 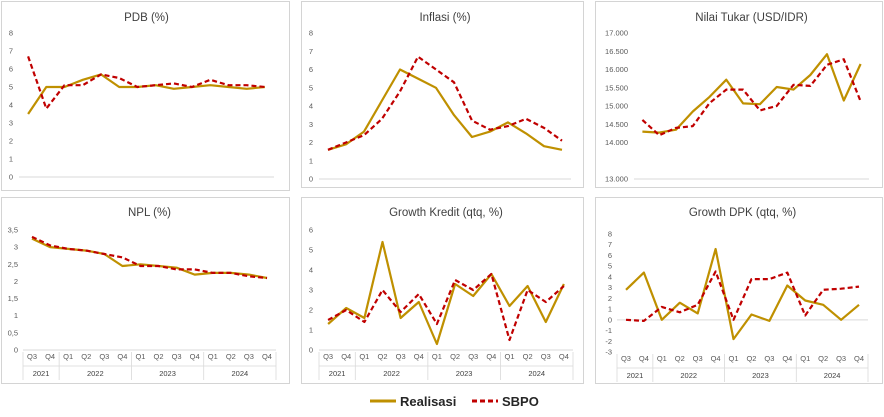 I want to click on chart-svg-pdb: PDB (%) 0 1 2 3 4 5 6 7 8, so click(x=141, y=97).